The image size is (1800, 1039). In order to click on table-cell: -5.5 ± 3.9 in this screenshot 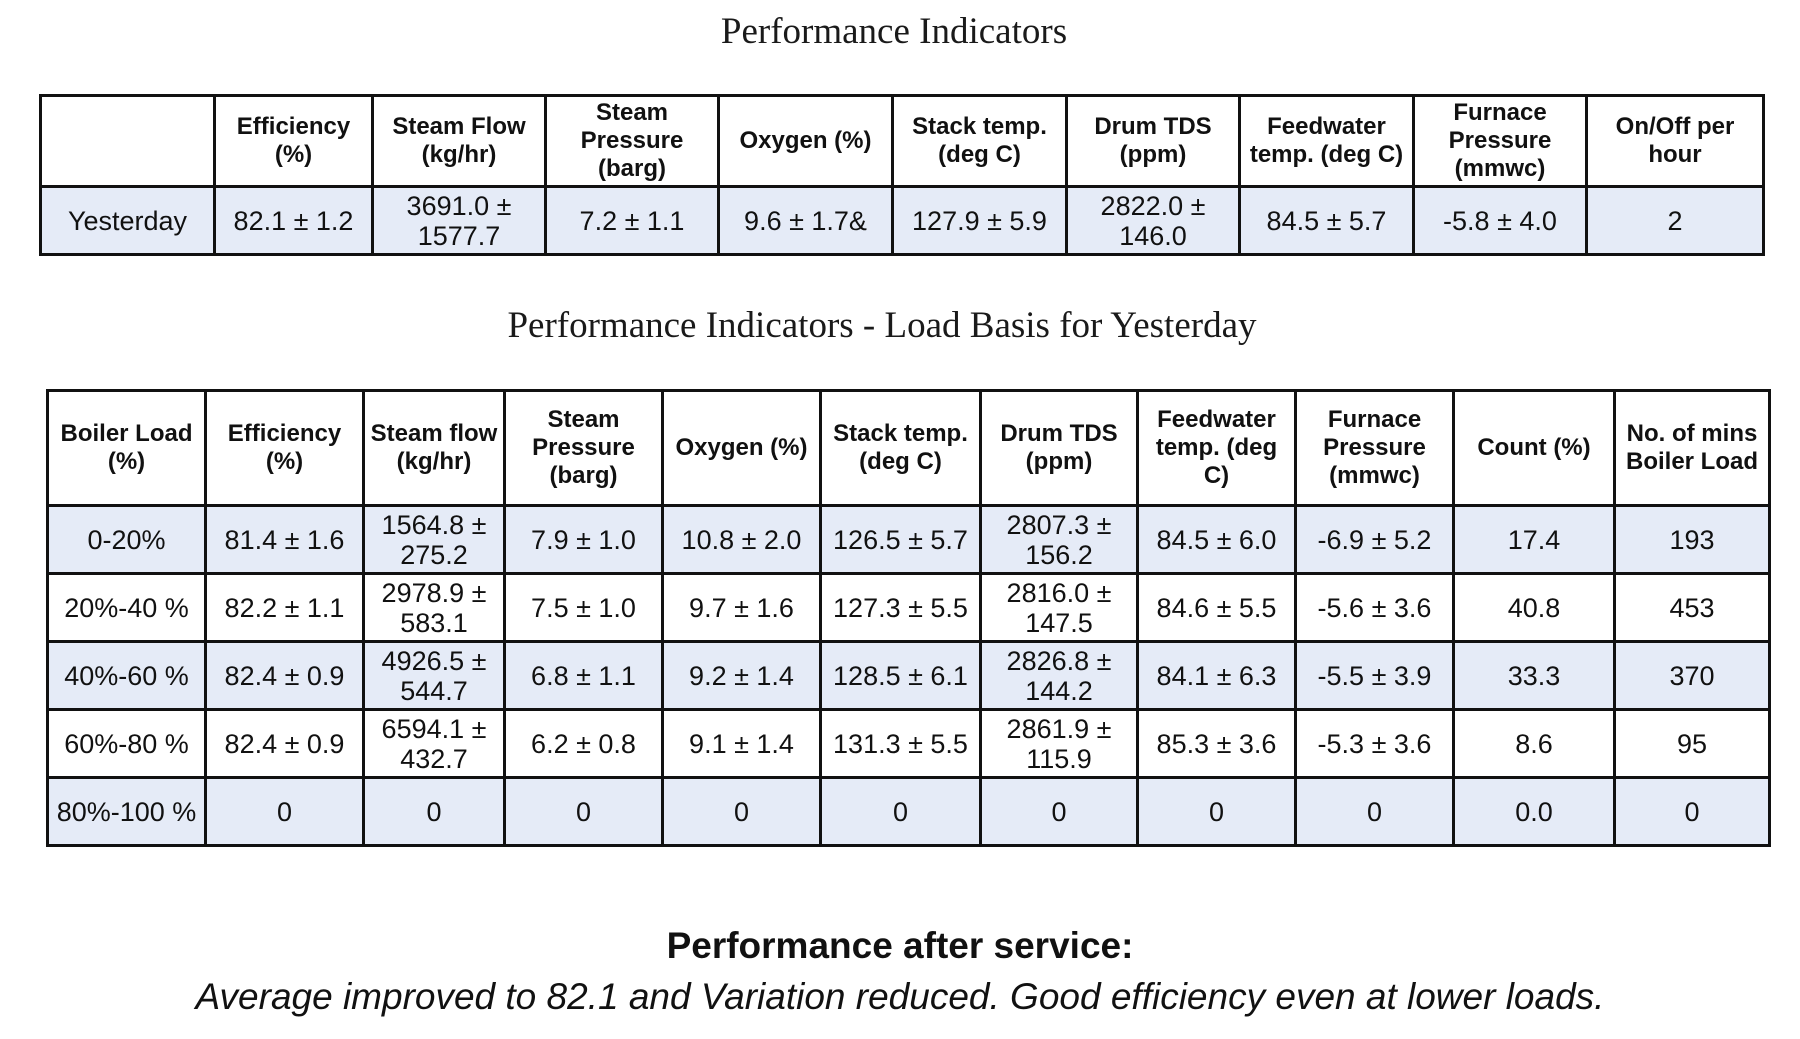, I will do `click(1374, 675)`.